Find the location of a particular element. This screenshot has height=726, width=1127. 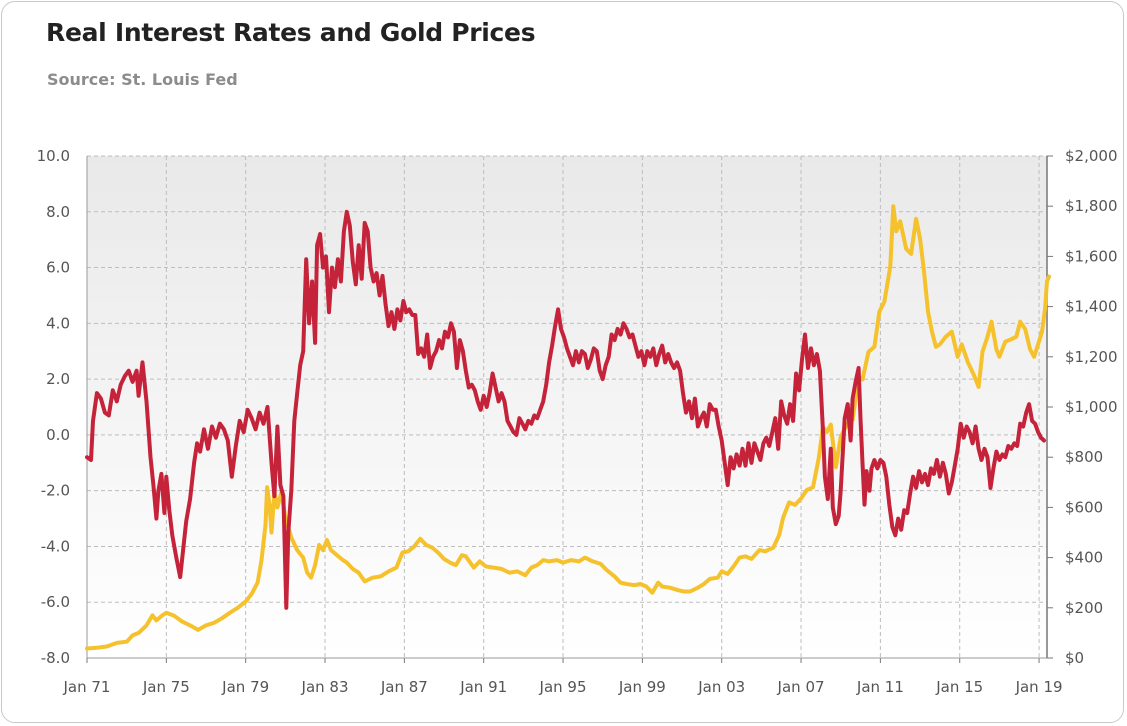

x-axis-tick-label: Jan 87 is located at coordinates (404, 687).